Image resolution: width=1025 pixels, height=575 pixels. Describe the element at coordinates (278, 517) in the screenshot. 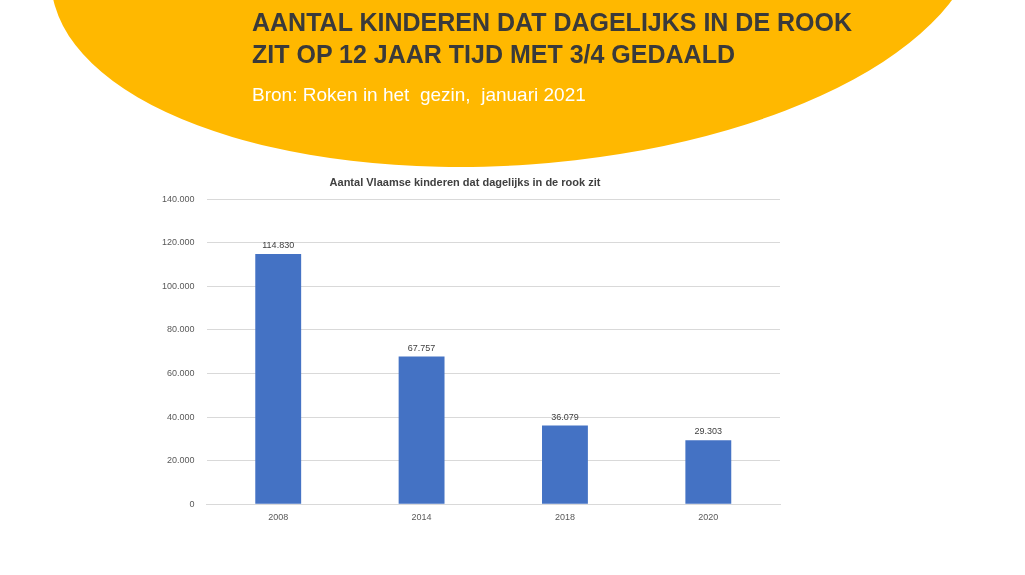

I see `x-tick-label: 2008` at that location.